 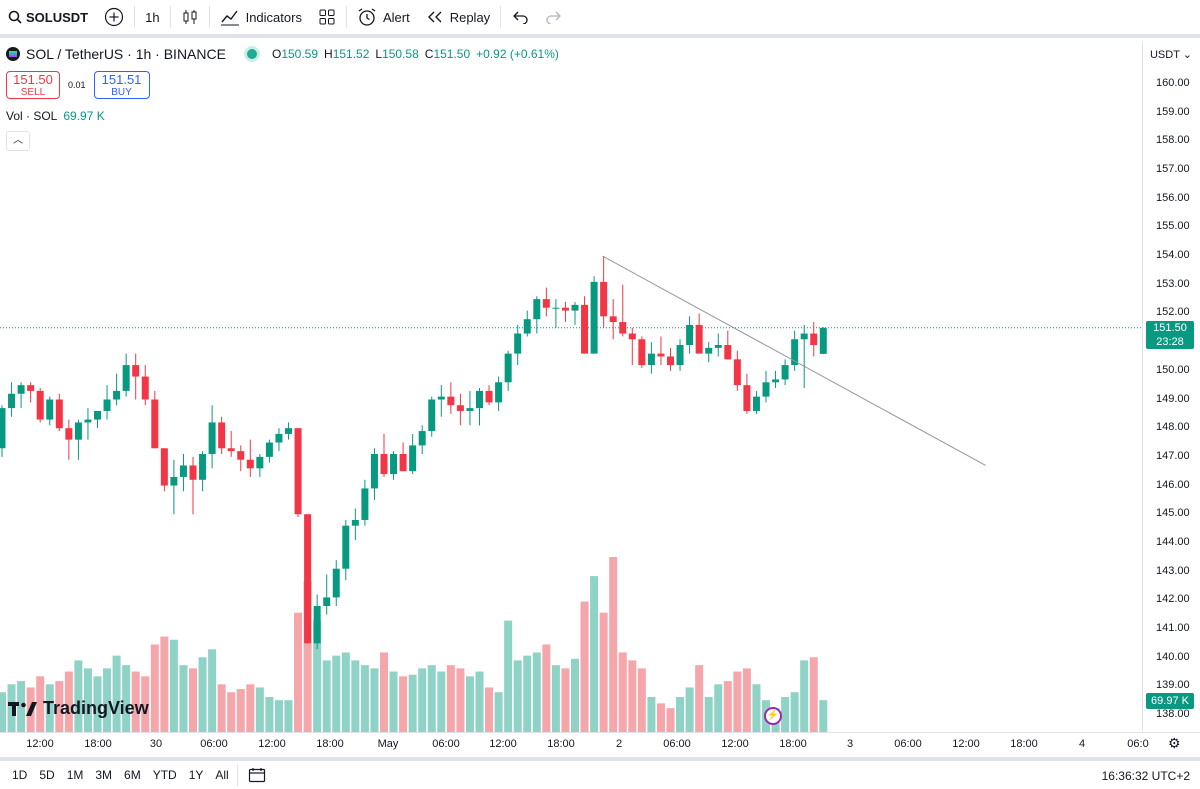 I want to click on time-axis-label: May, so click(x=388, y=744).